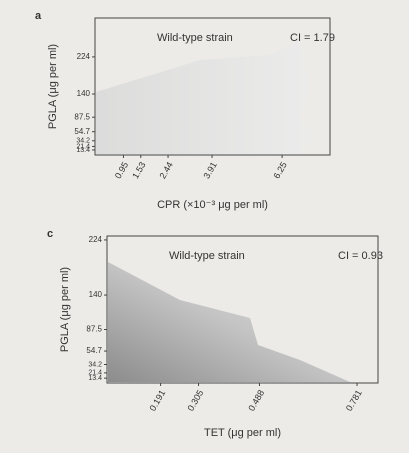  Describe the element at coordinates (195, 400) in the screenshot. I see `x-tick-label: 0.305` at that location.